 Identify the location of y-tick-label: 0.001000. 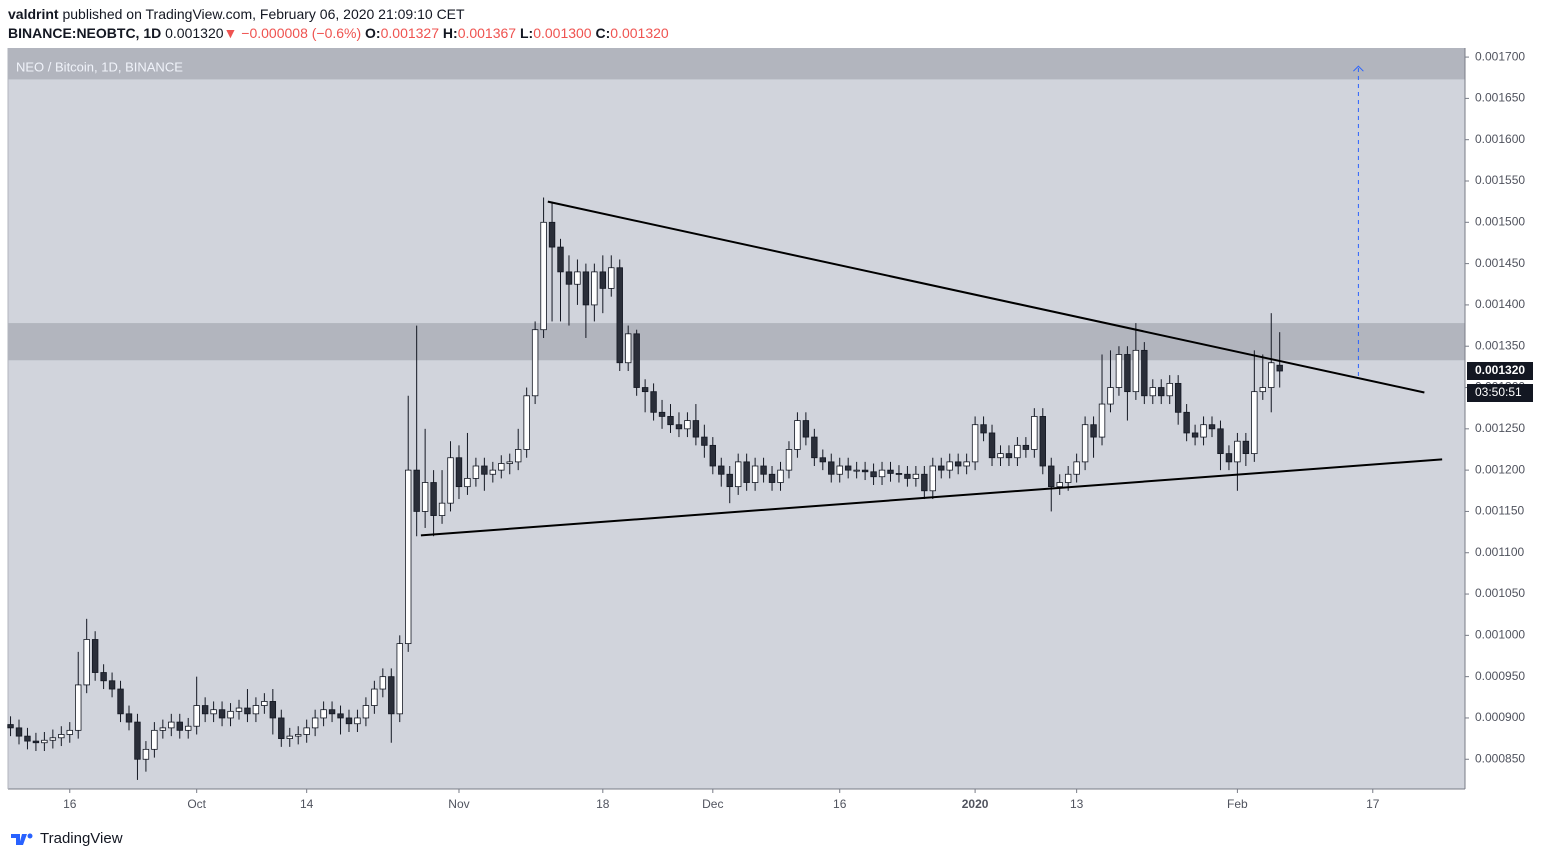
(1500, 635).